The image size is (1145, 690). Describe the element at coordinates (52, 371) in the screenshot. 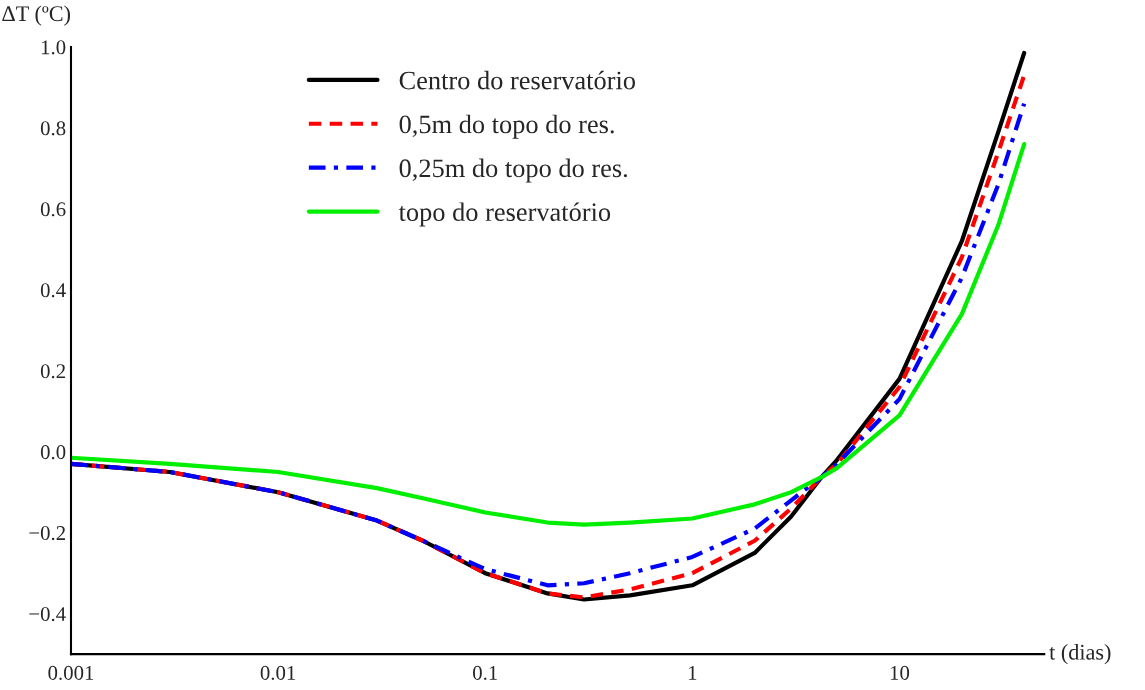

I see `y-tick-label: 0.2` at that location.